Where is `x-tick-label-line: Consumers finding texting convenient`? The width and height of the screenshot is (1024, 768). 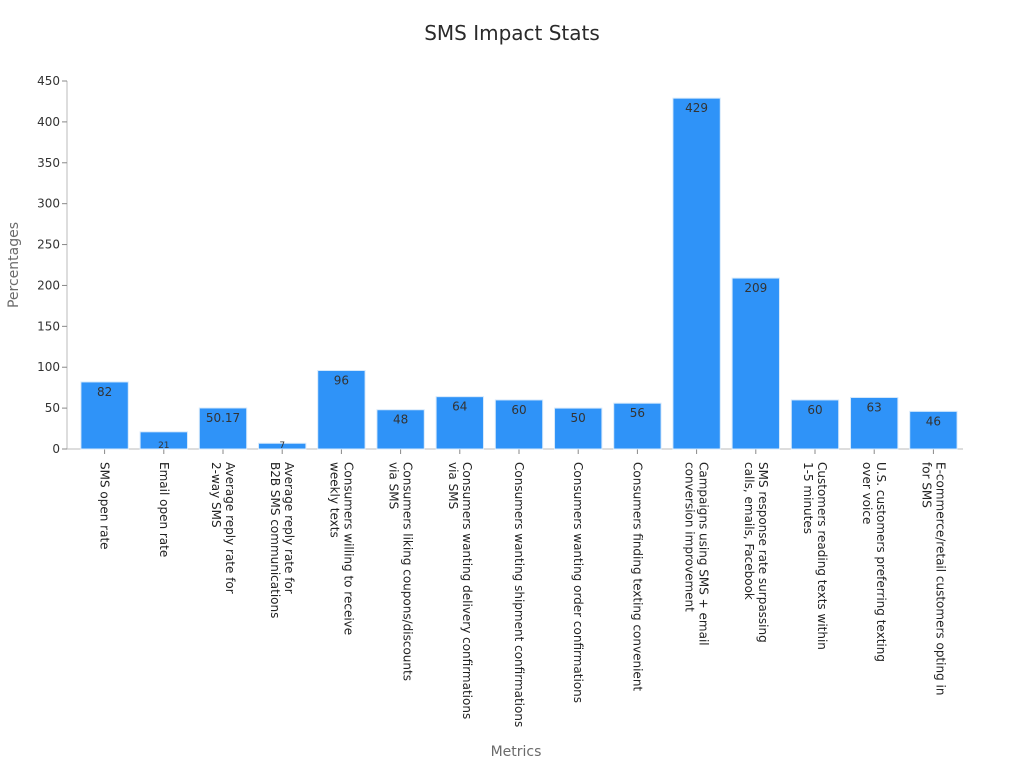
x-tick-label-line: Consumers finding texting convenient is located at coordinates (637, 576).